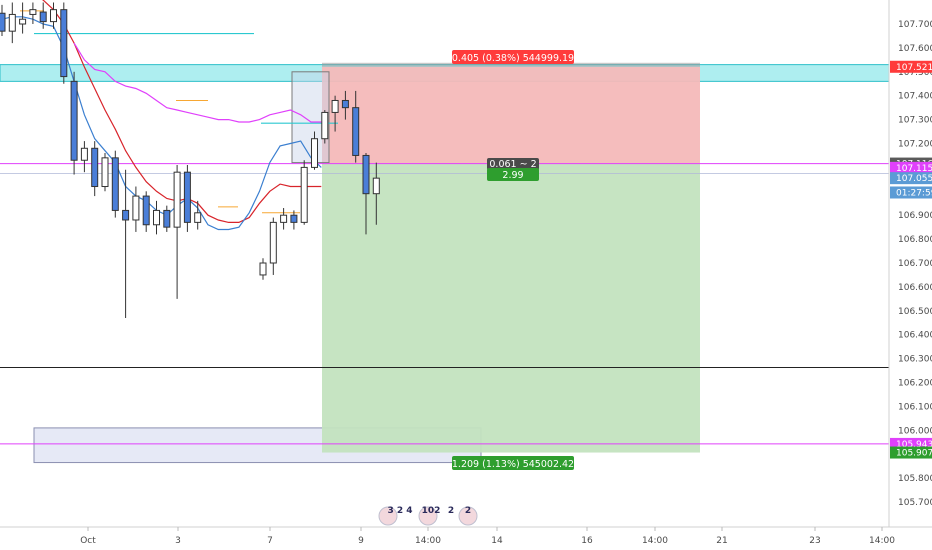 This screenshot has width=932, height=550. Describe the element at coordinates (178, 541) in the screenshot. I see `time-tick-label: 3` at that location.